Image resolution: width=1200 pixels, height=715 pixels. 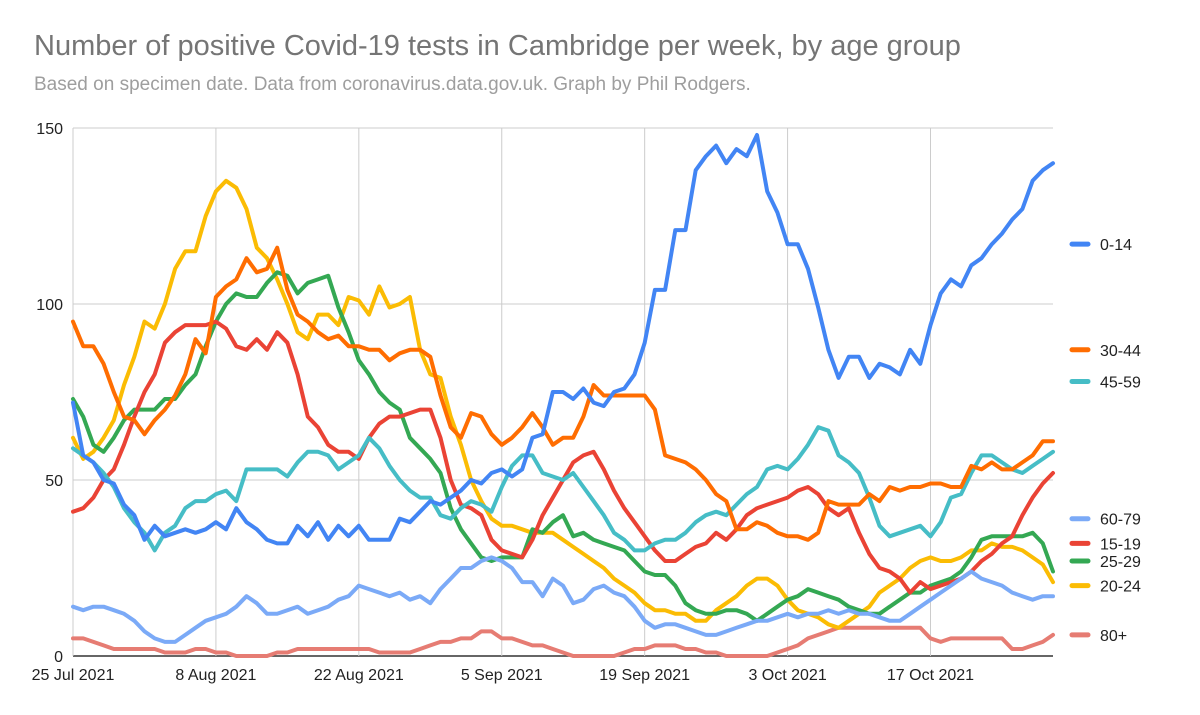 What do you see at coordinates (787, 675) in the screenshot?
I see `x-tick-label: 3 Oct 2021` at bounding box center [787, 675].